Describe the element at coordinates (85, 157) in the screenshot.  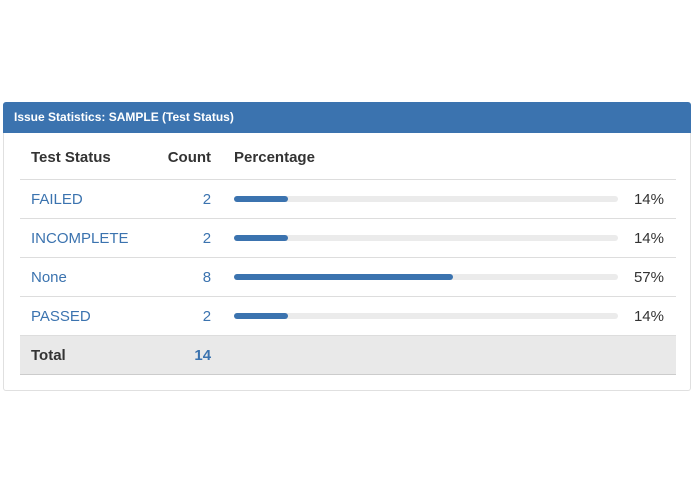
I see `header-test-status: Test Status` at that location.